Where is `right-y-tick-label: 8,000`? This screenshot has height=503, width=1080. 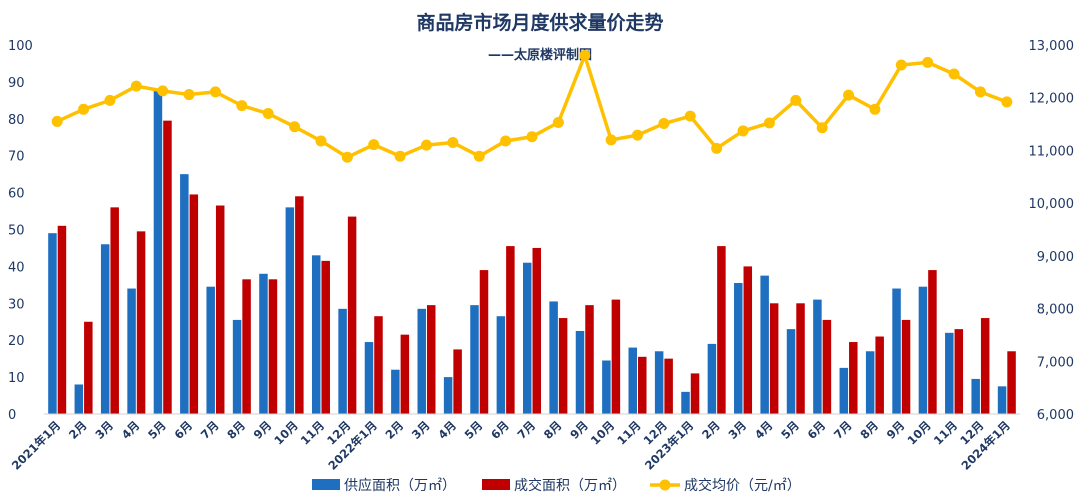 right-y-tick-label: 8,000 is located at coordinates (1055, 310).